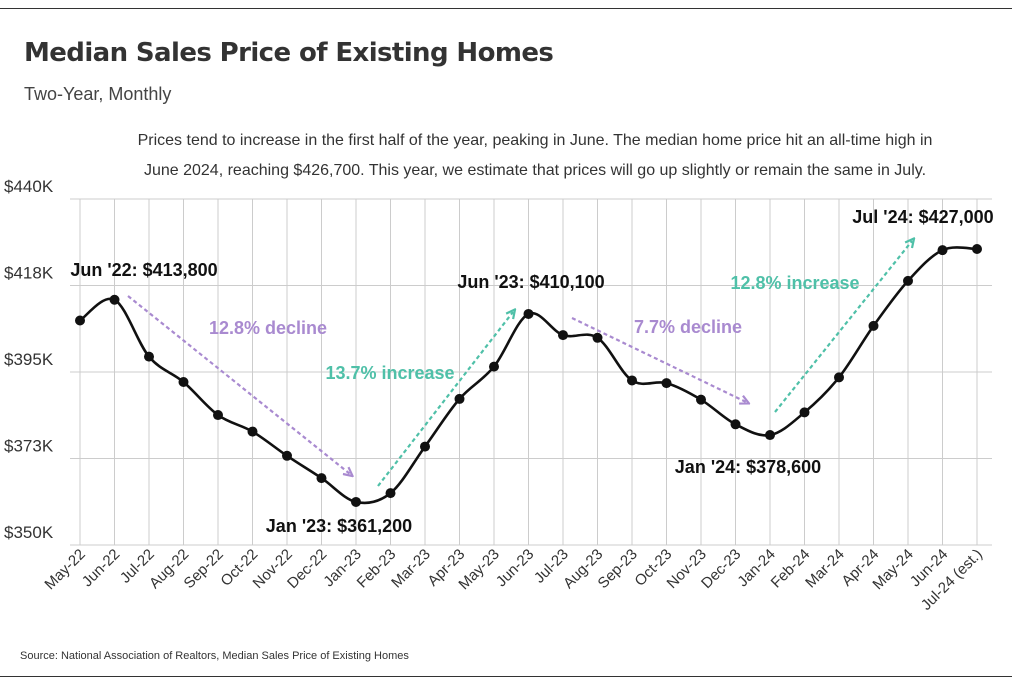 Image resolution: width=1012 pixels, height=684 pixels. What do you see at coordinates (339, 526) in the screenshot?
I see `point-label: Jan '23: $361,200` at bounding box center [339, 526].